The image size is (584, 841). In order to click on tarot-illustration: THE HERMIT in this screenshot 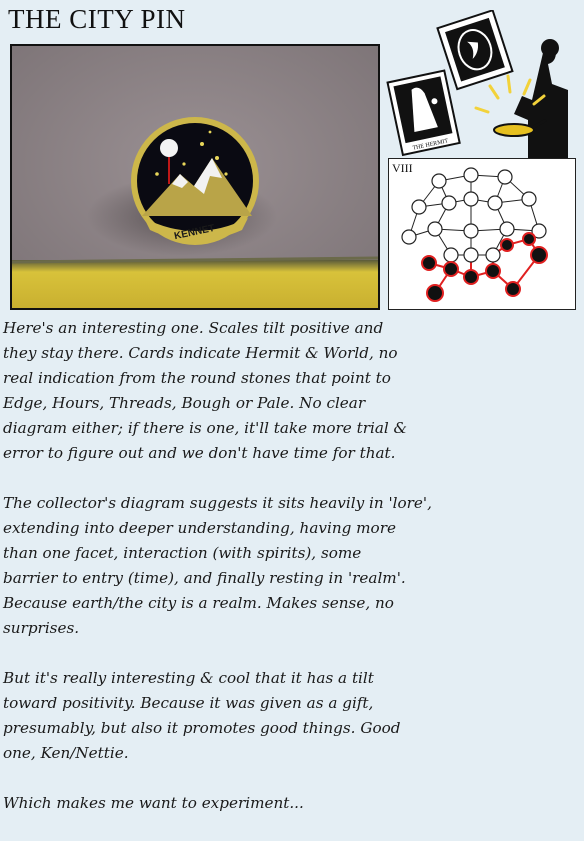, I will do `click(481, 84)`.